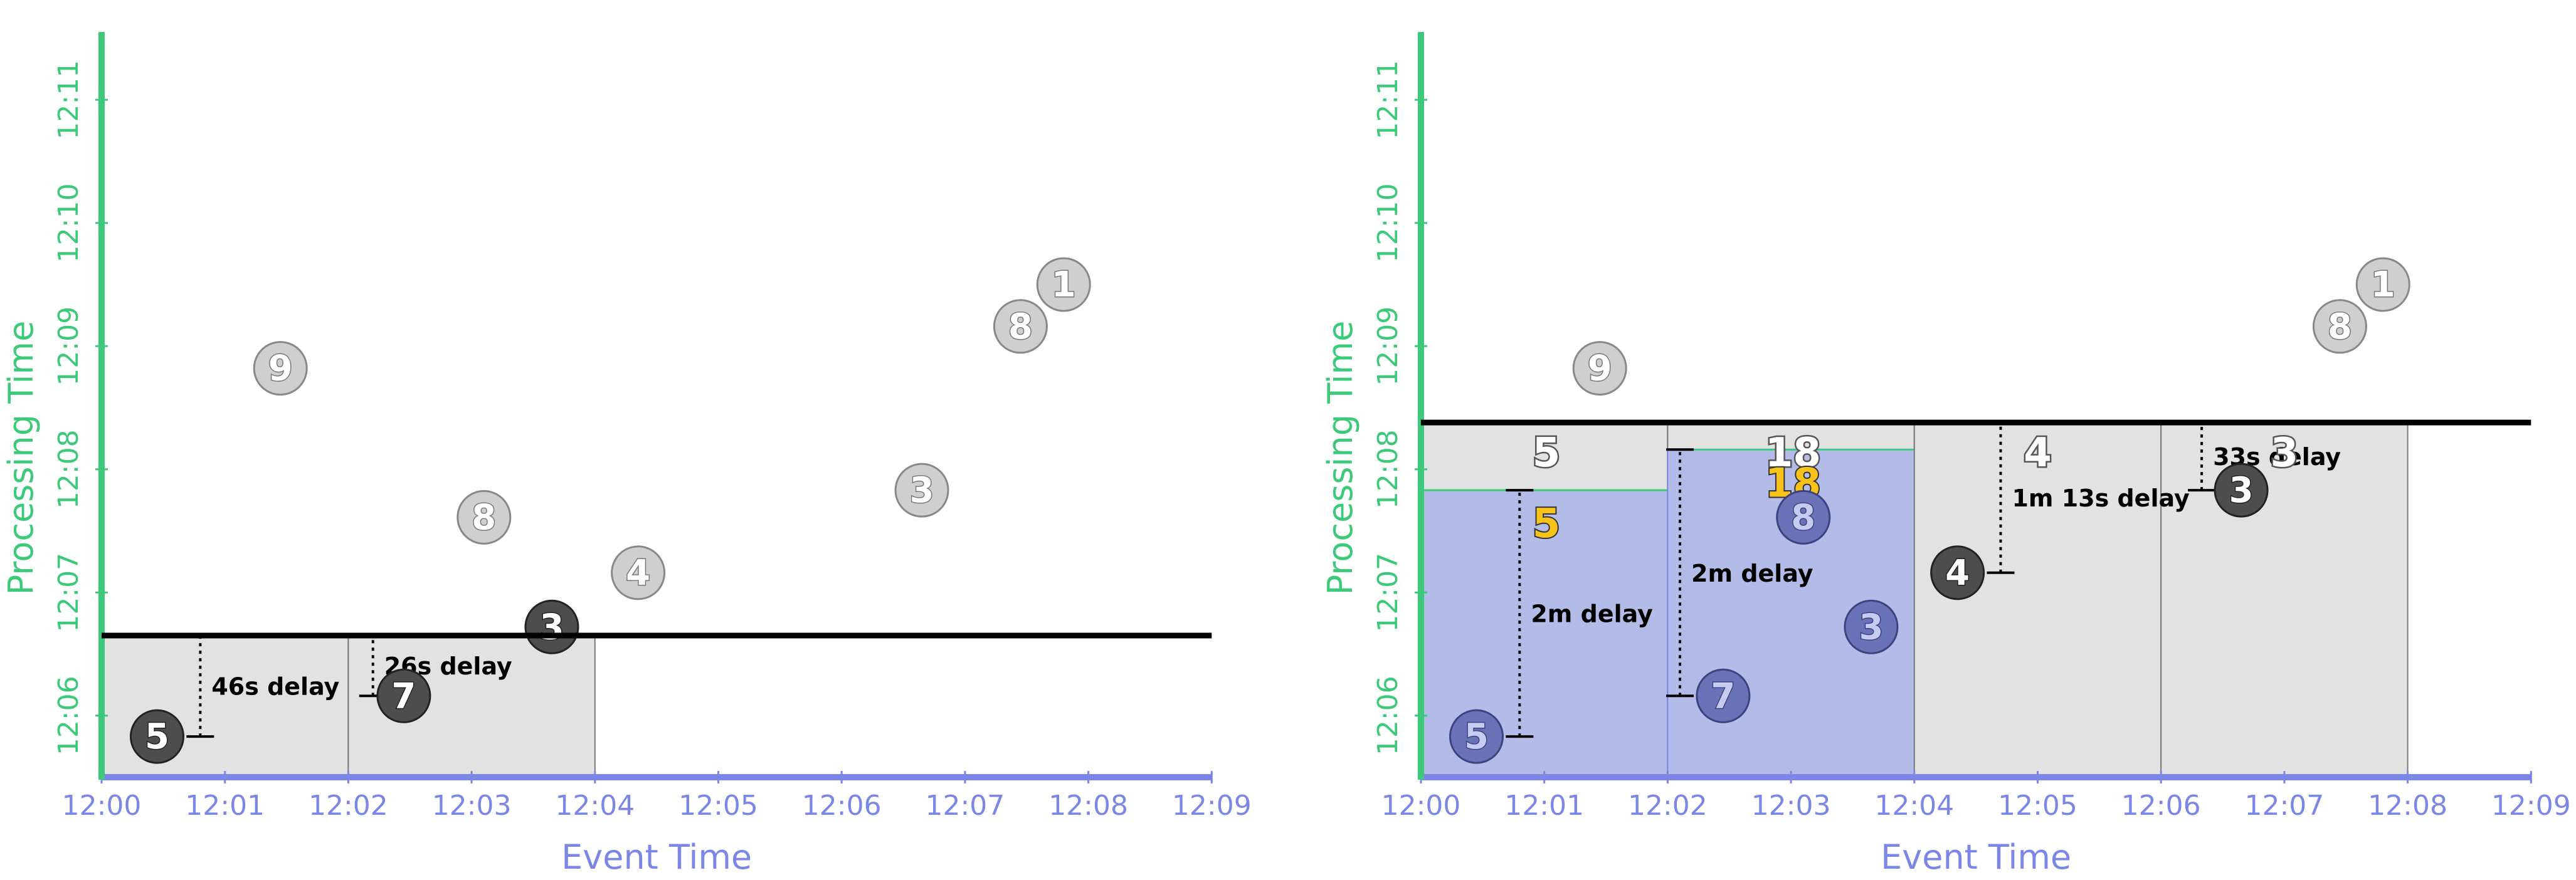  Describe the element at coordinates (1547, 453) in the screenshot. I see `pending-sum: 5` at that location.